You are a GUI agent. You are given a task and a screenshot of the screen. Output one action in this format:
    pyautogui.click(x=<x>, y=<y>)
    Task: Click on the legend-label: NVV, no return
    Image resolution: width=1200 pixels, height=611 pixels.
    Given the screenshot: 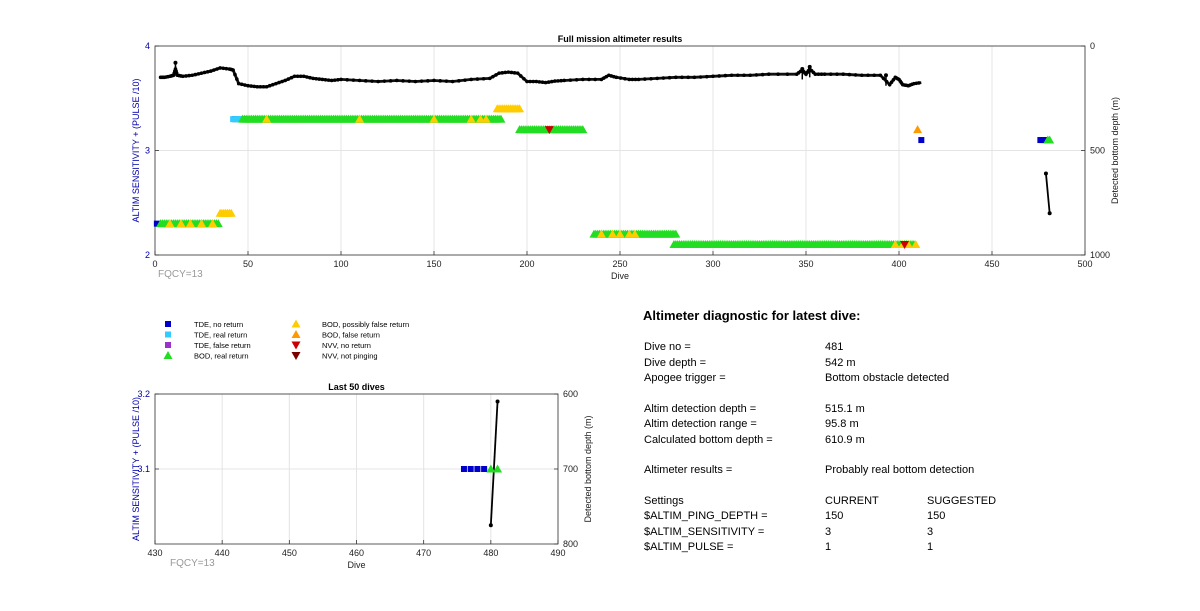 What is the action you would take?
    pyautogui.click(x=346, y=345)
    